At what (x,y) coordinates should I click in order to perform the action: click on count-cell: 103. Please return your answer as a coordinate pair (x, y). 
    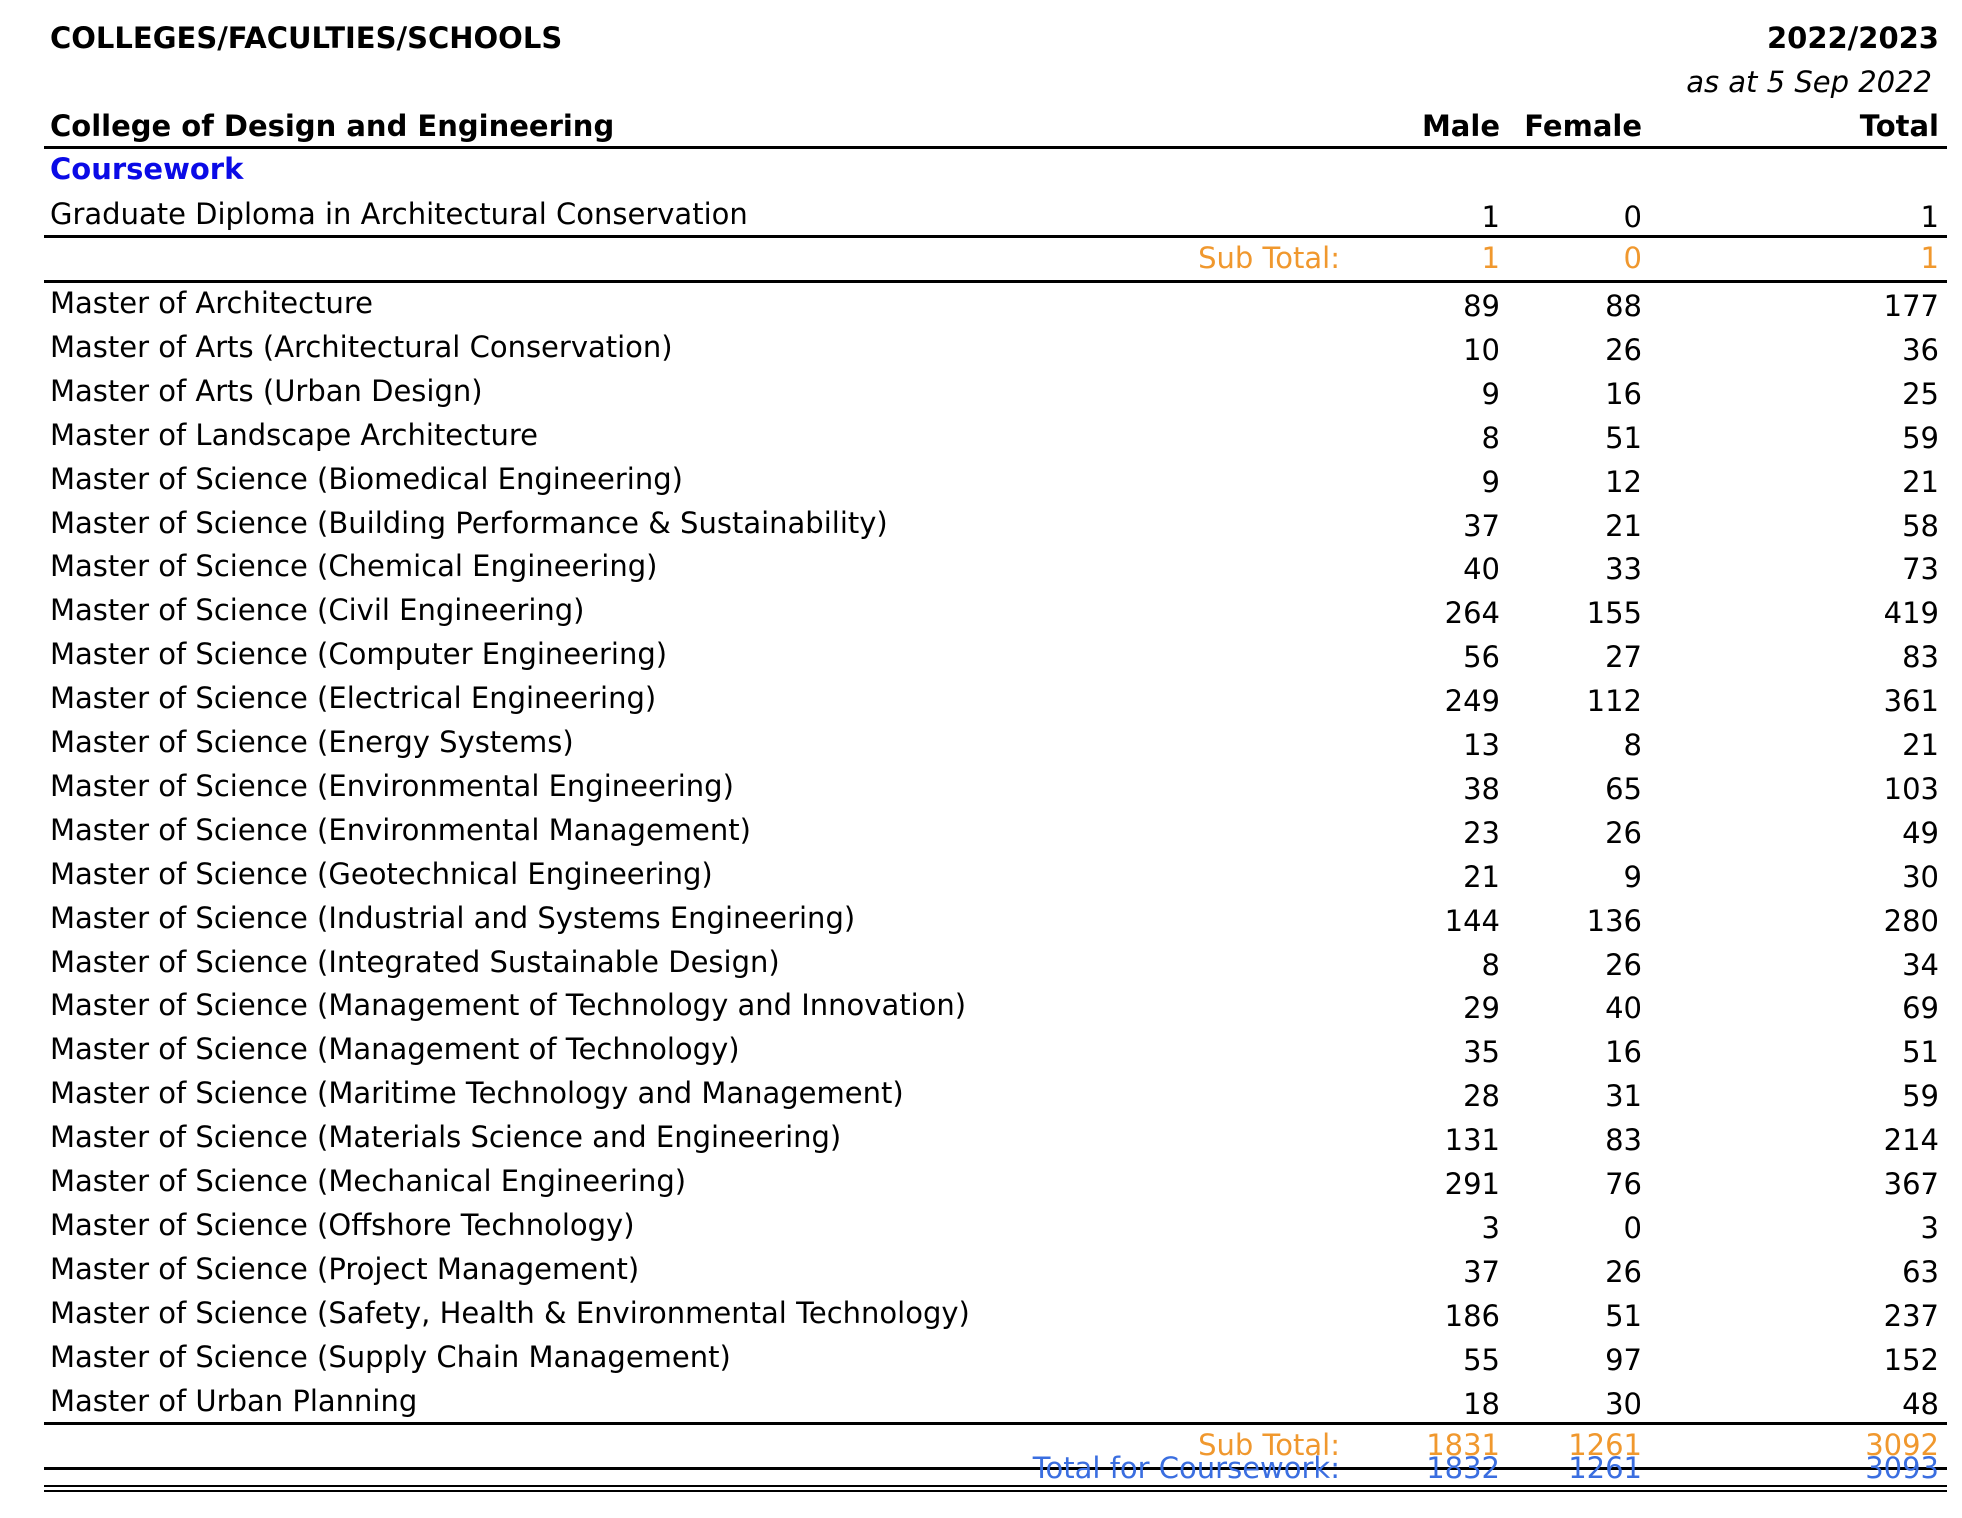
    Looking at the image, I should click on (1911, 788).